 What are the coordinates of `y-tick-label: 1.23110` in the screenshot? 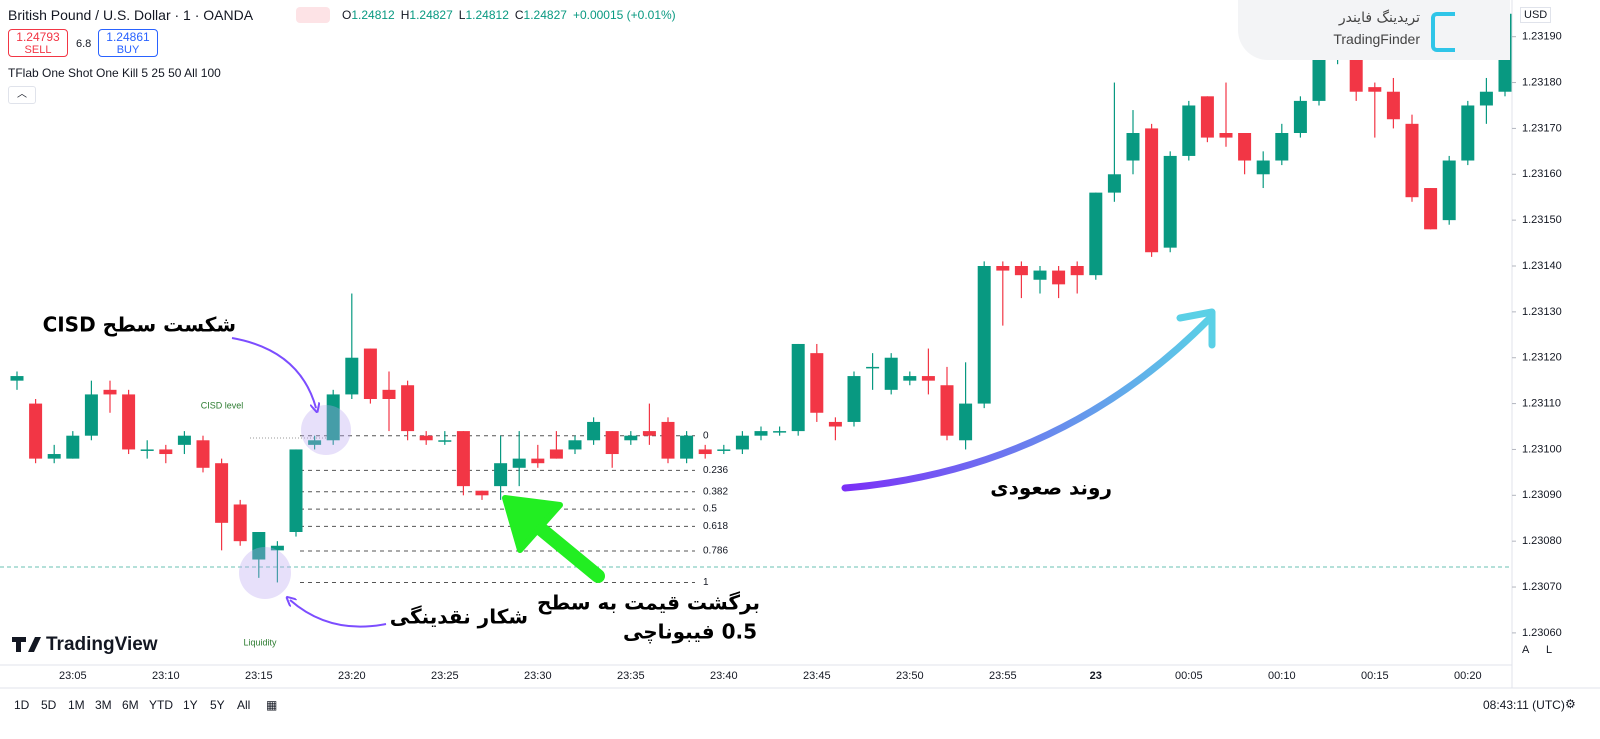 It's located at (1541, 403).